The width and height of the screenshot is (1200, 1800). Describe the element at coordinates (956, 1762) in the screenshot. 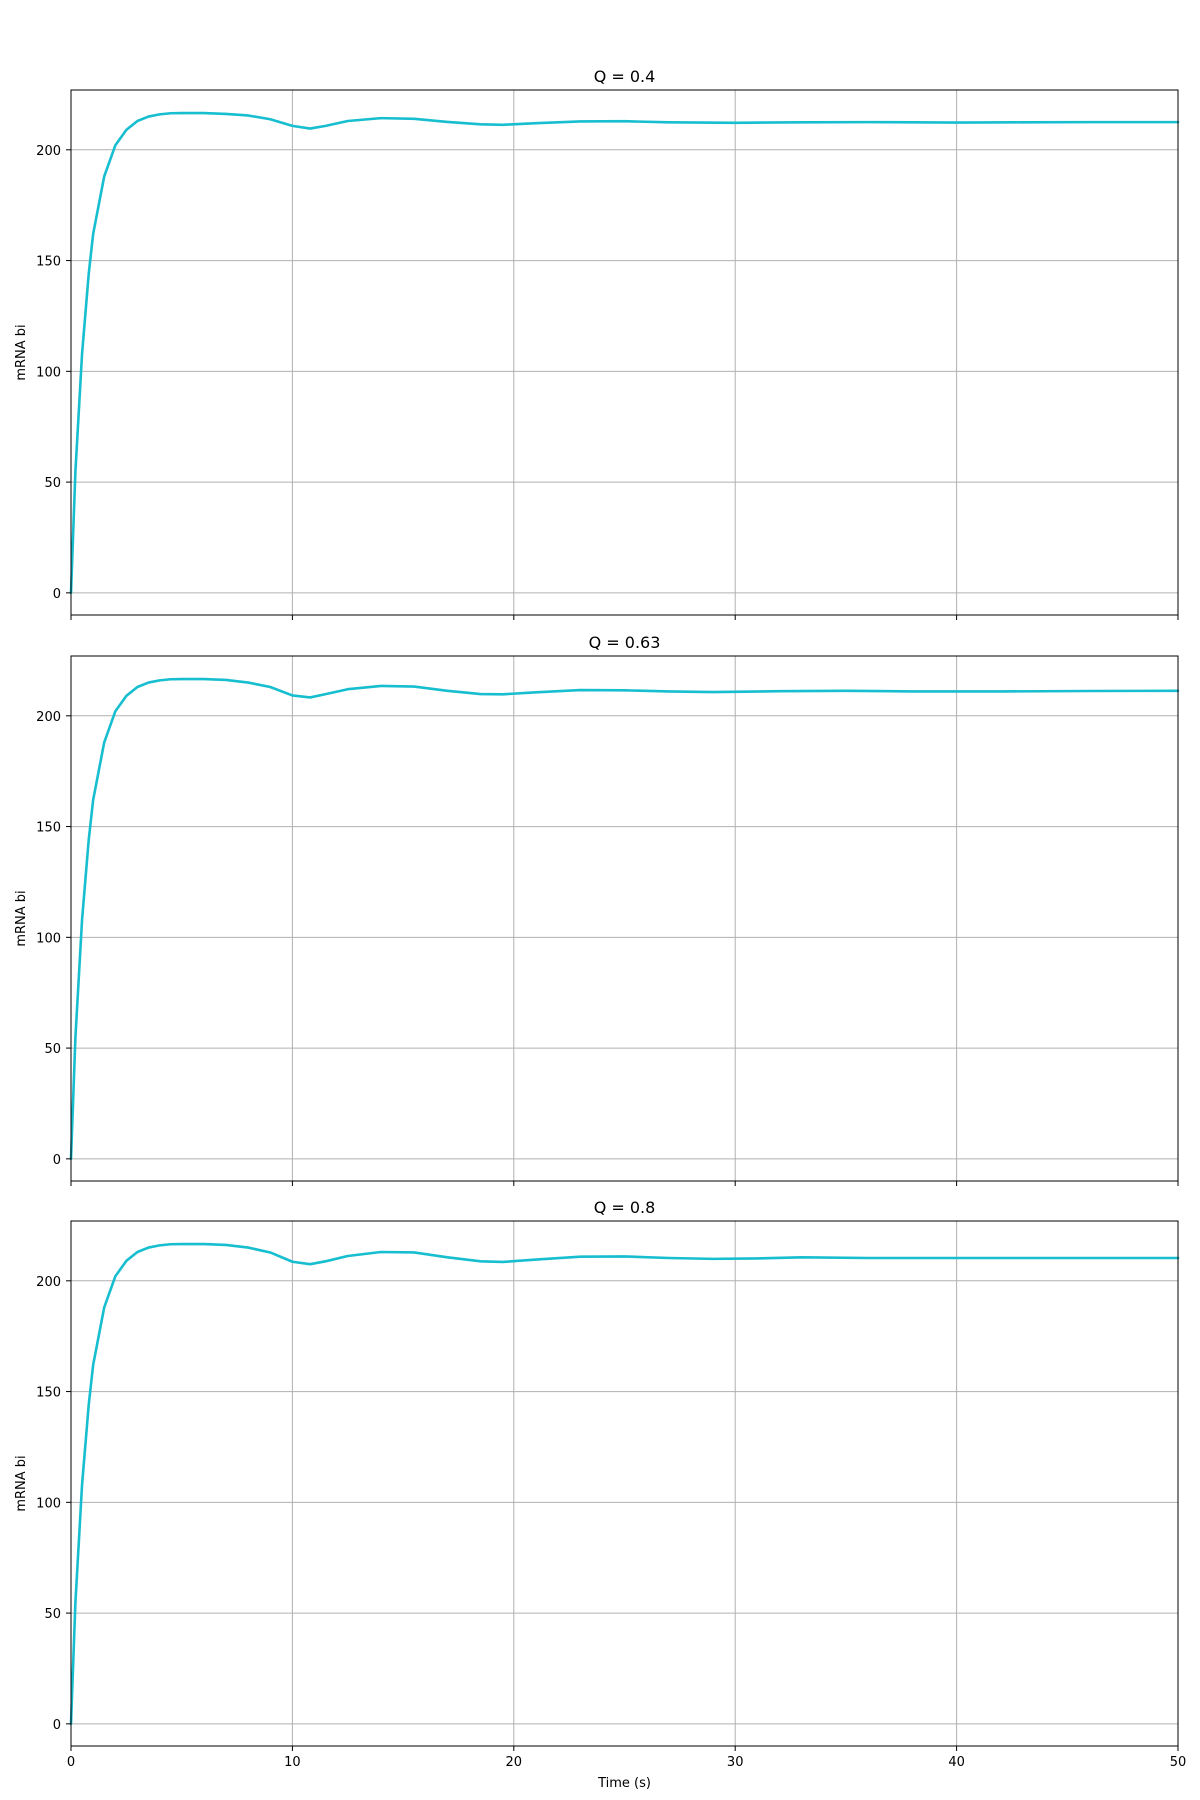

I see `x-tick-label: 40` at that location.